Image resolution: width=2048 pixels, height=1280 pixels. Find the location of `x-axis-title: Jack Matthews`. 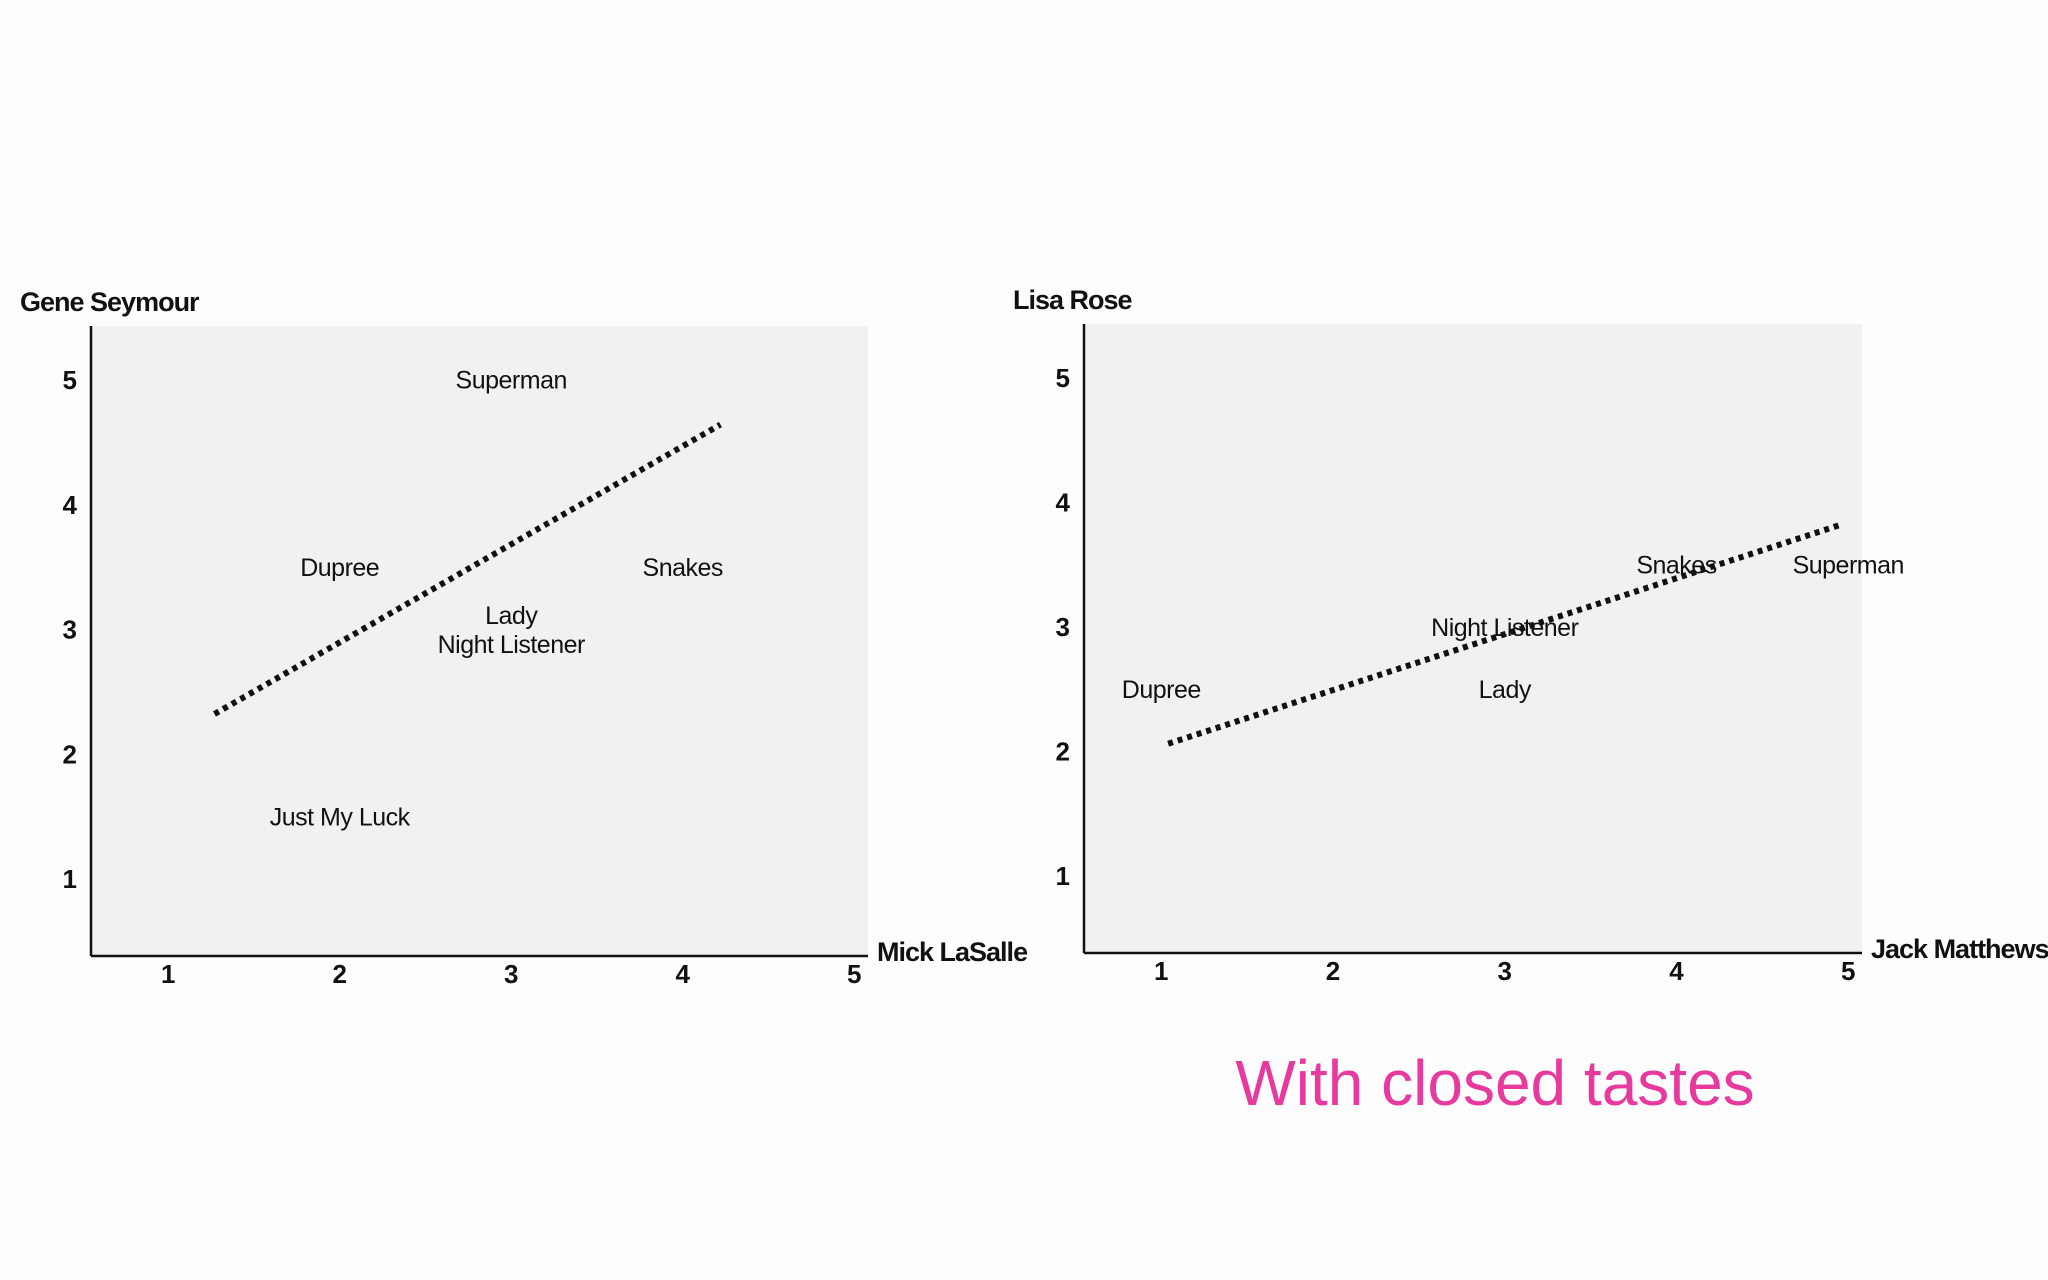

x-axis-title: Jack Matthews is located at coordinates (1959, 949).